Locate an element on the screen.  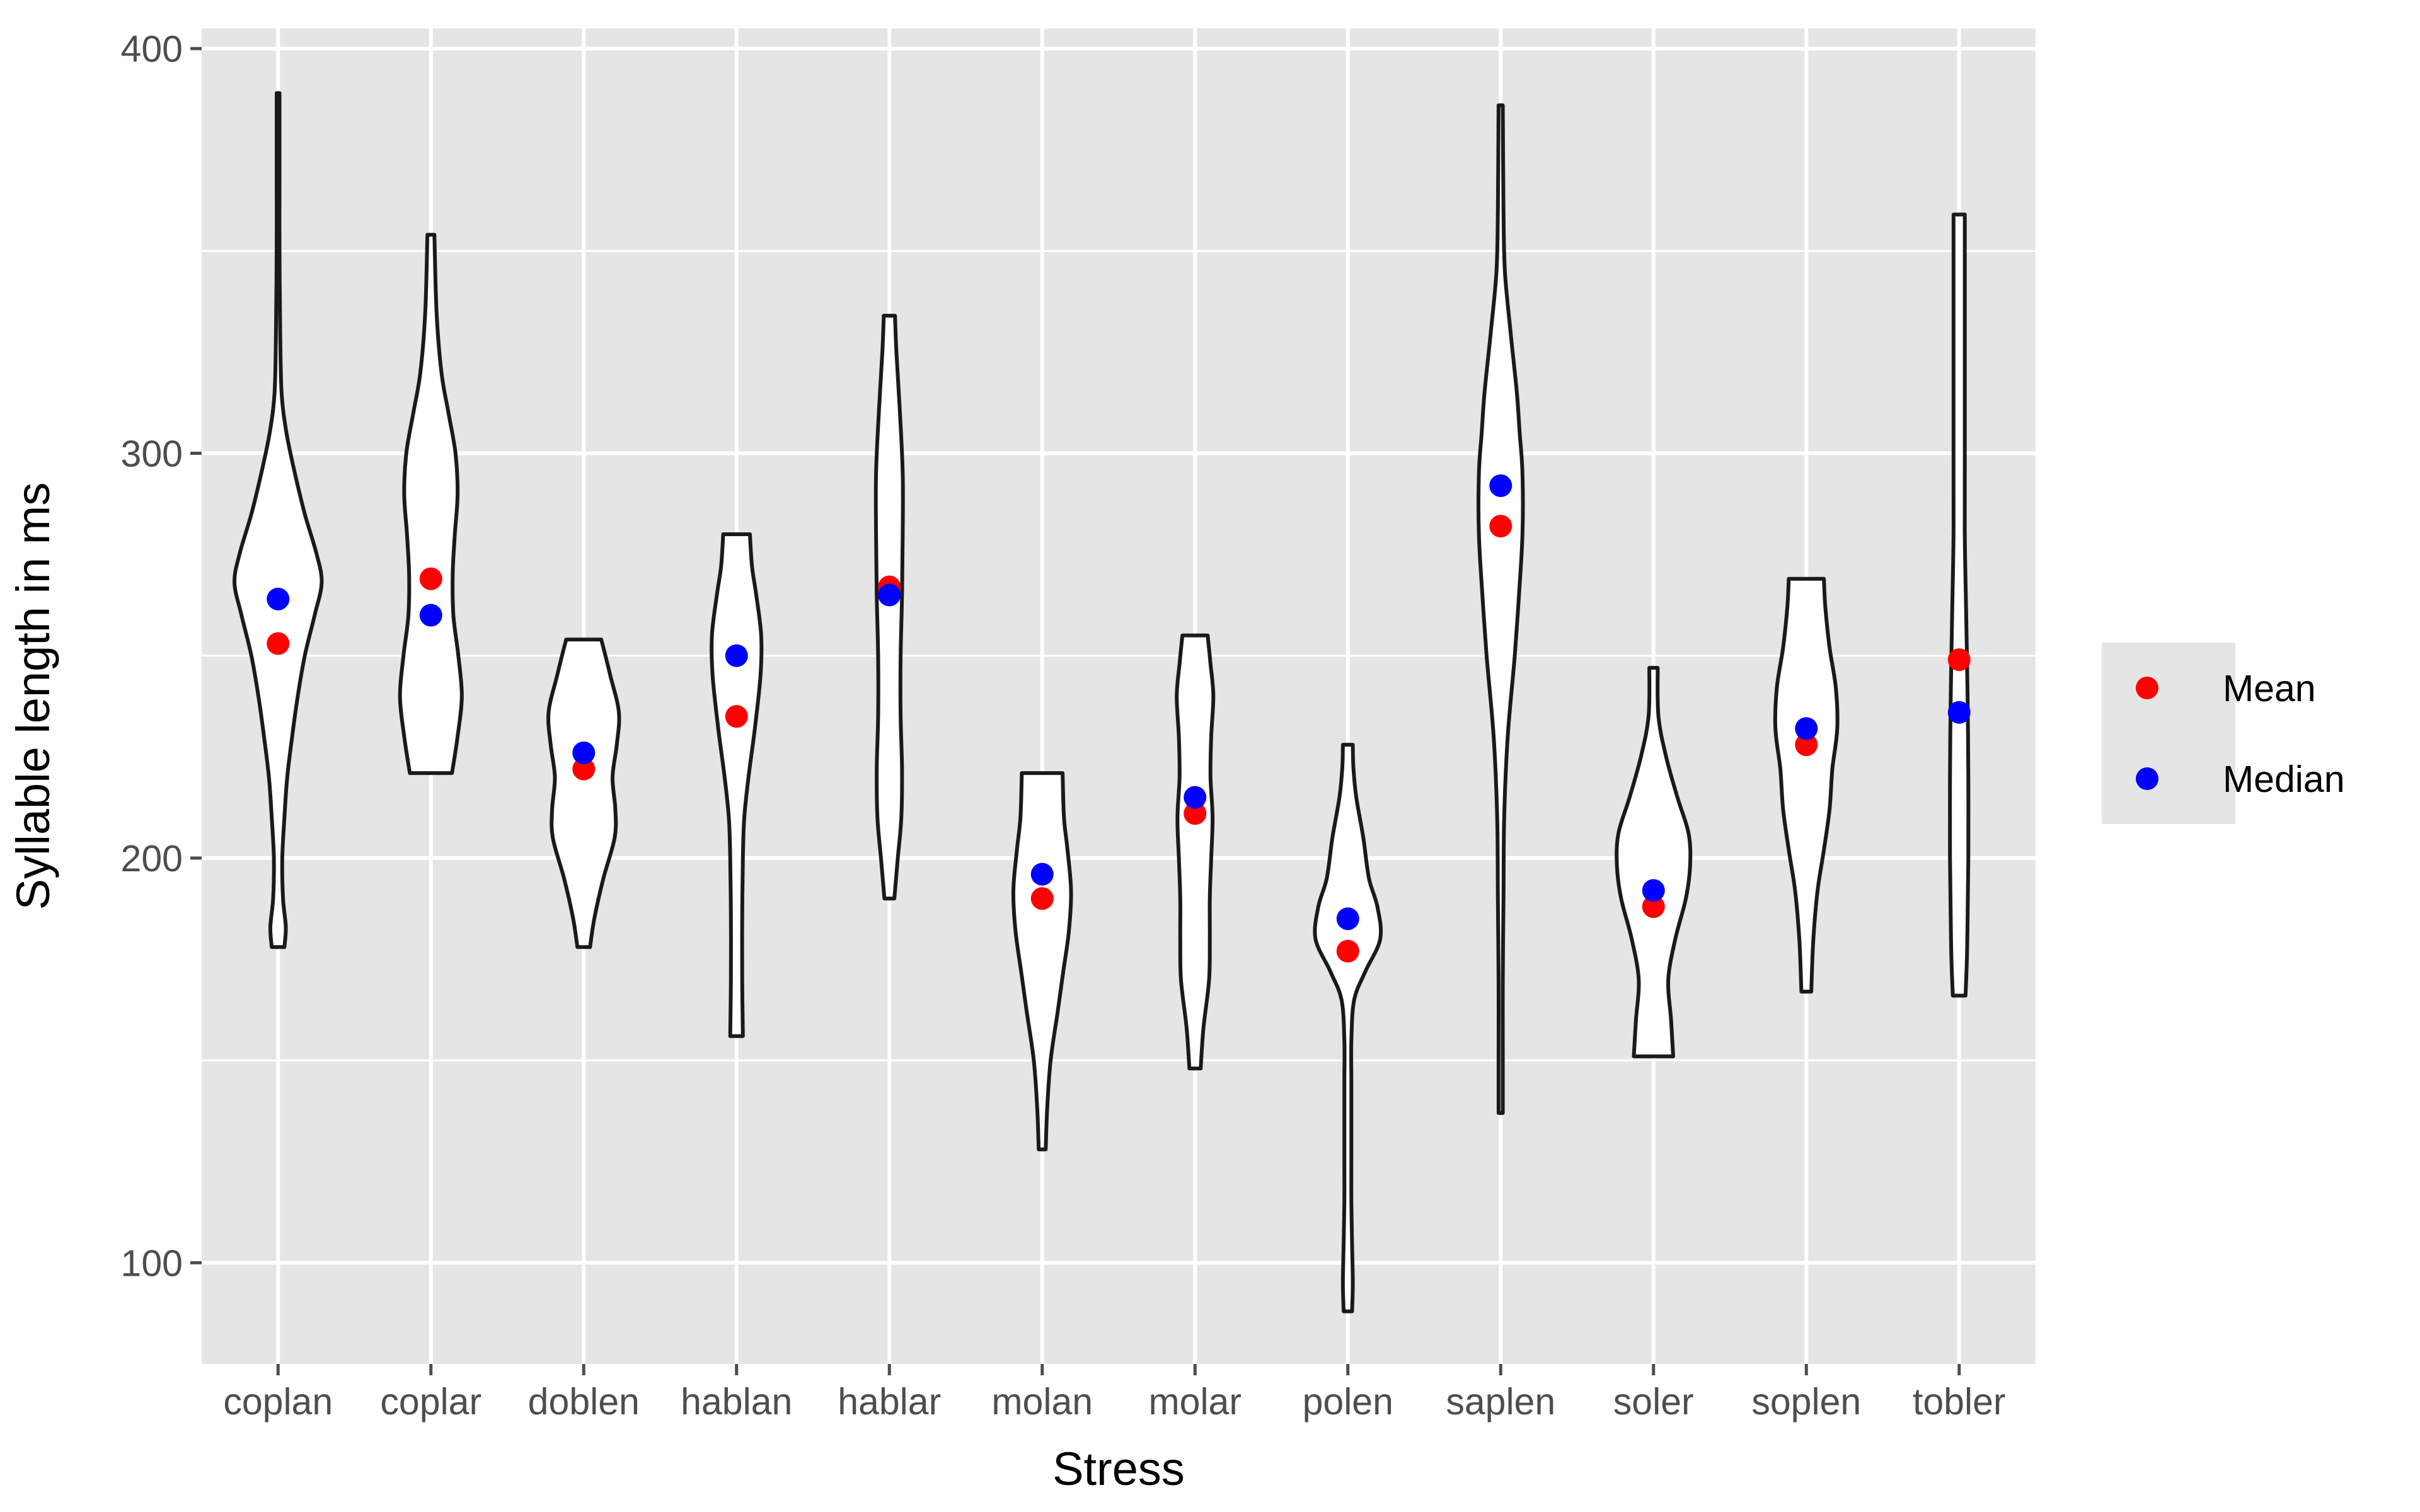
violin-coplan is located at coordinates (278, 520).